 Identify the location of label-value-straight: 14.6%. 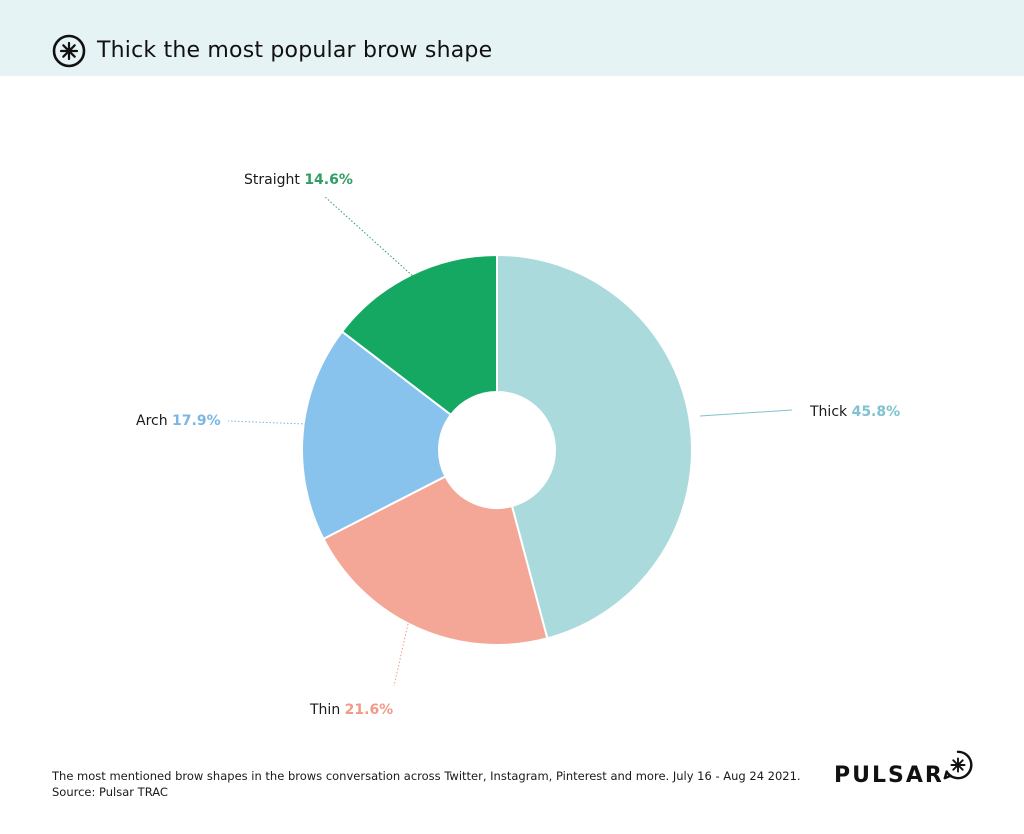
(328, 180).